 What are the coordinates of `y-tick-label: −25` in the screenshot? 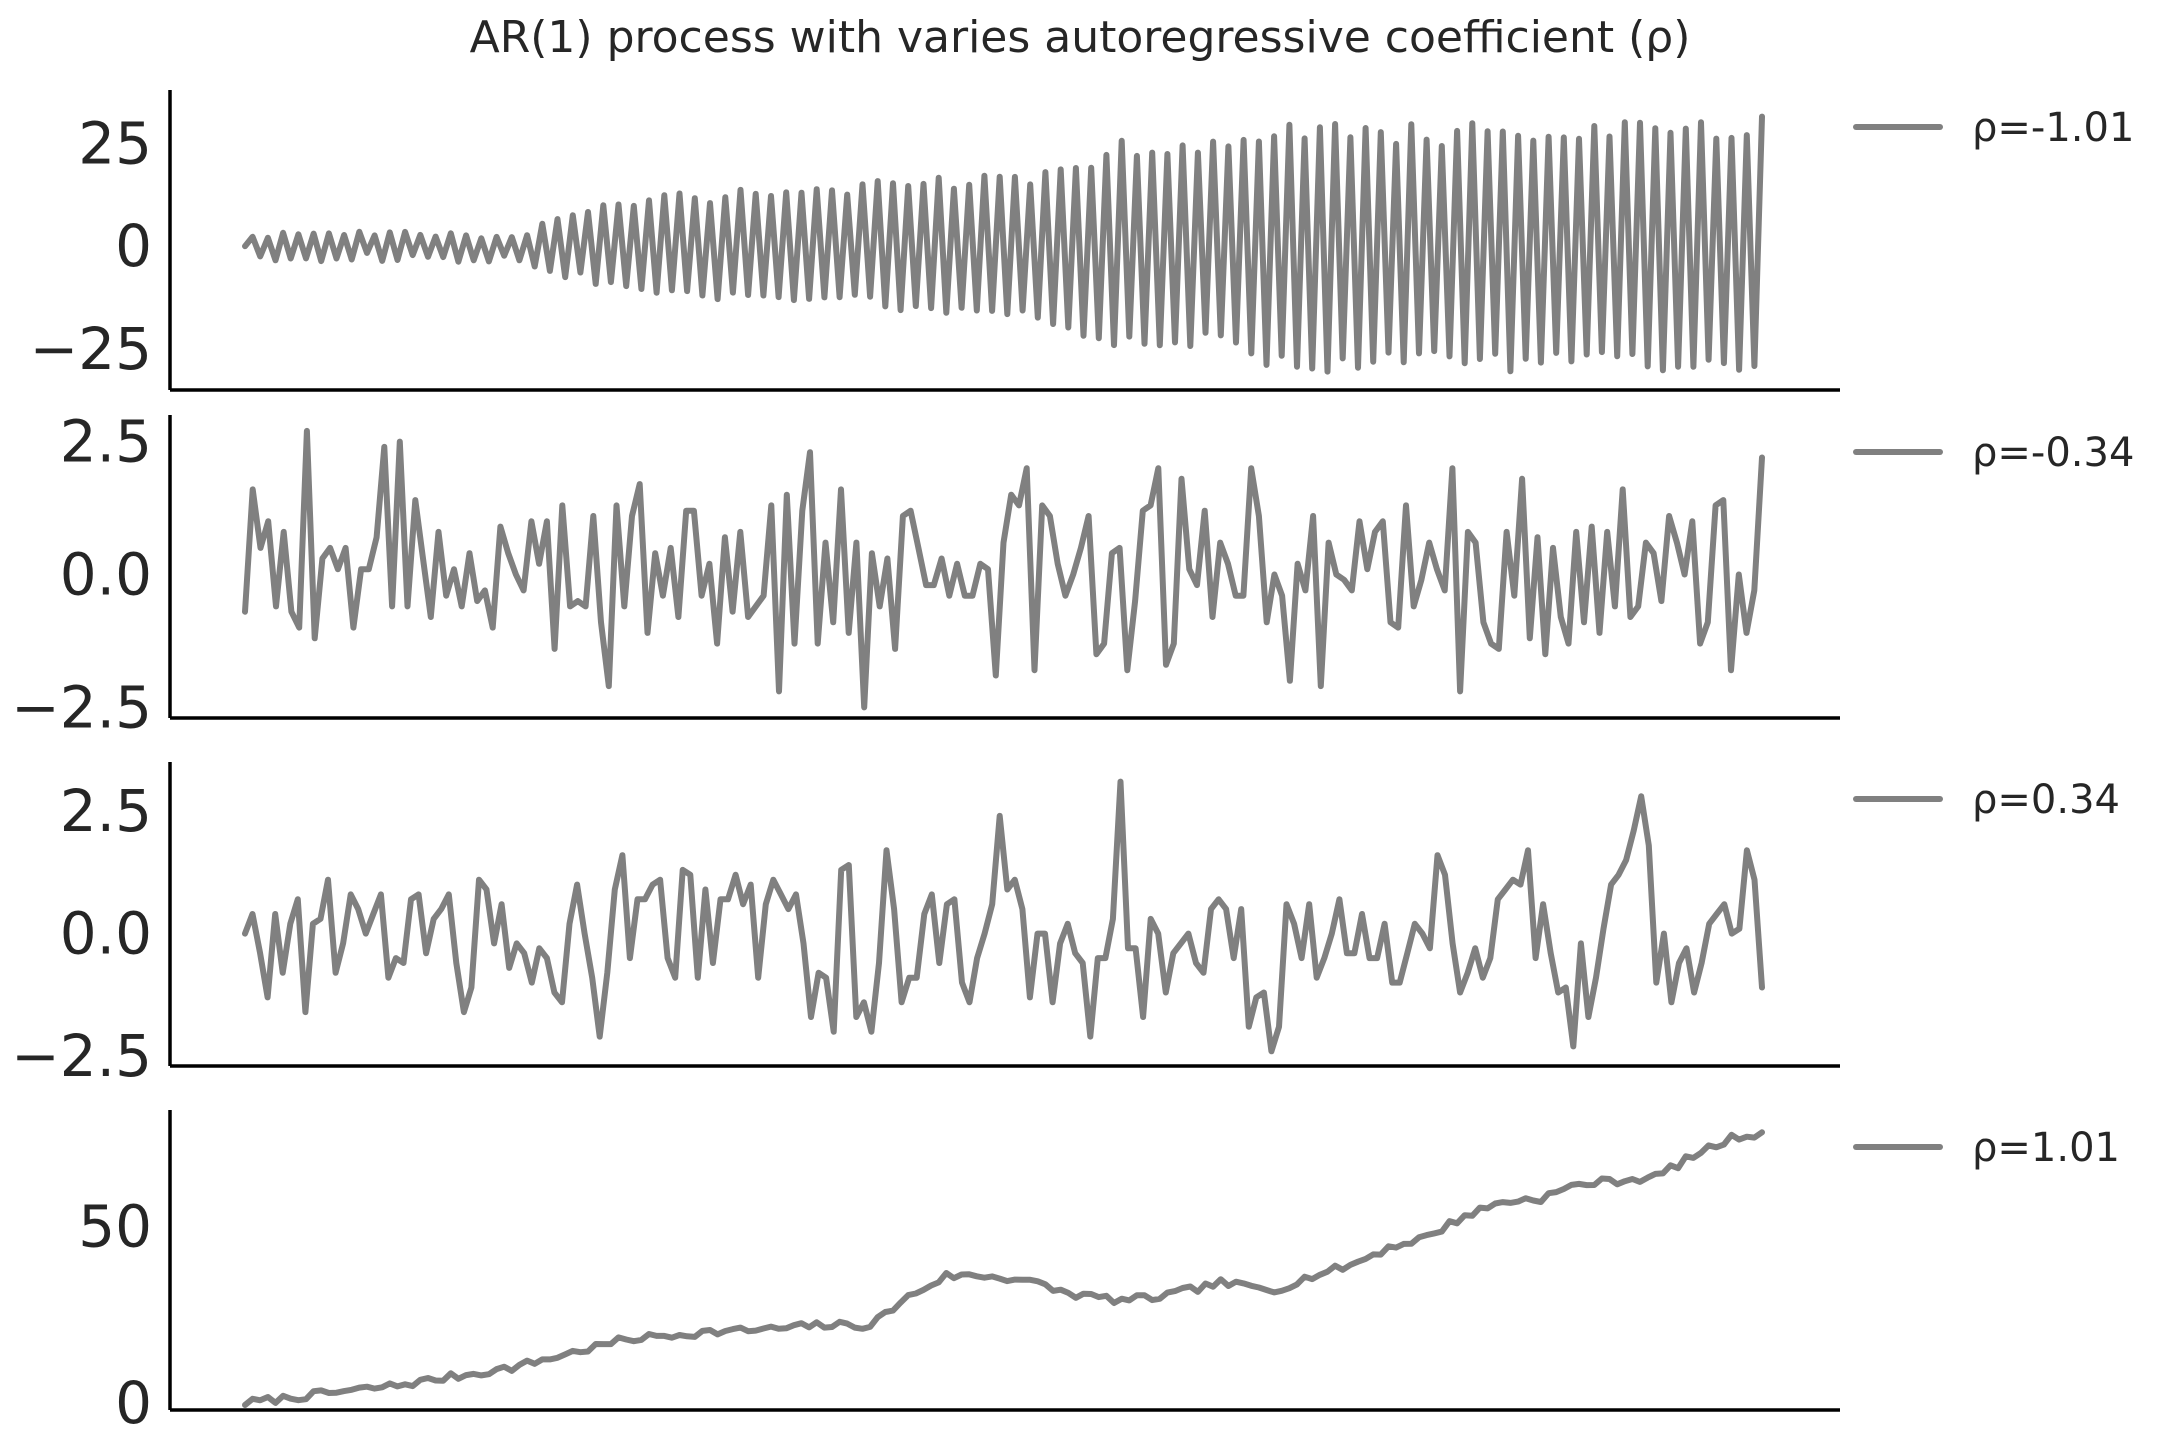 It's located at (91, 349).